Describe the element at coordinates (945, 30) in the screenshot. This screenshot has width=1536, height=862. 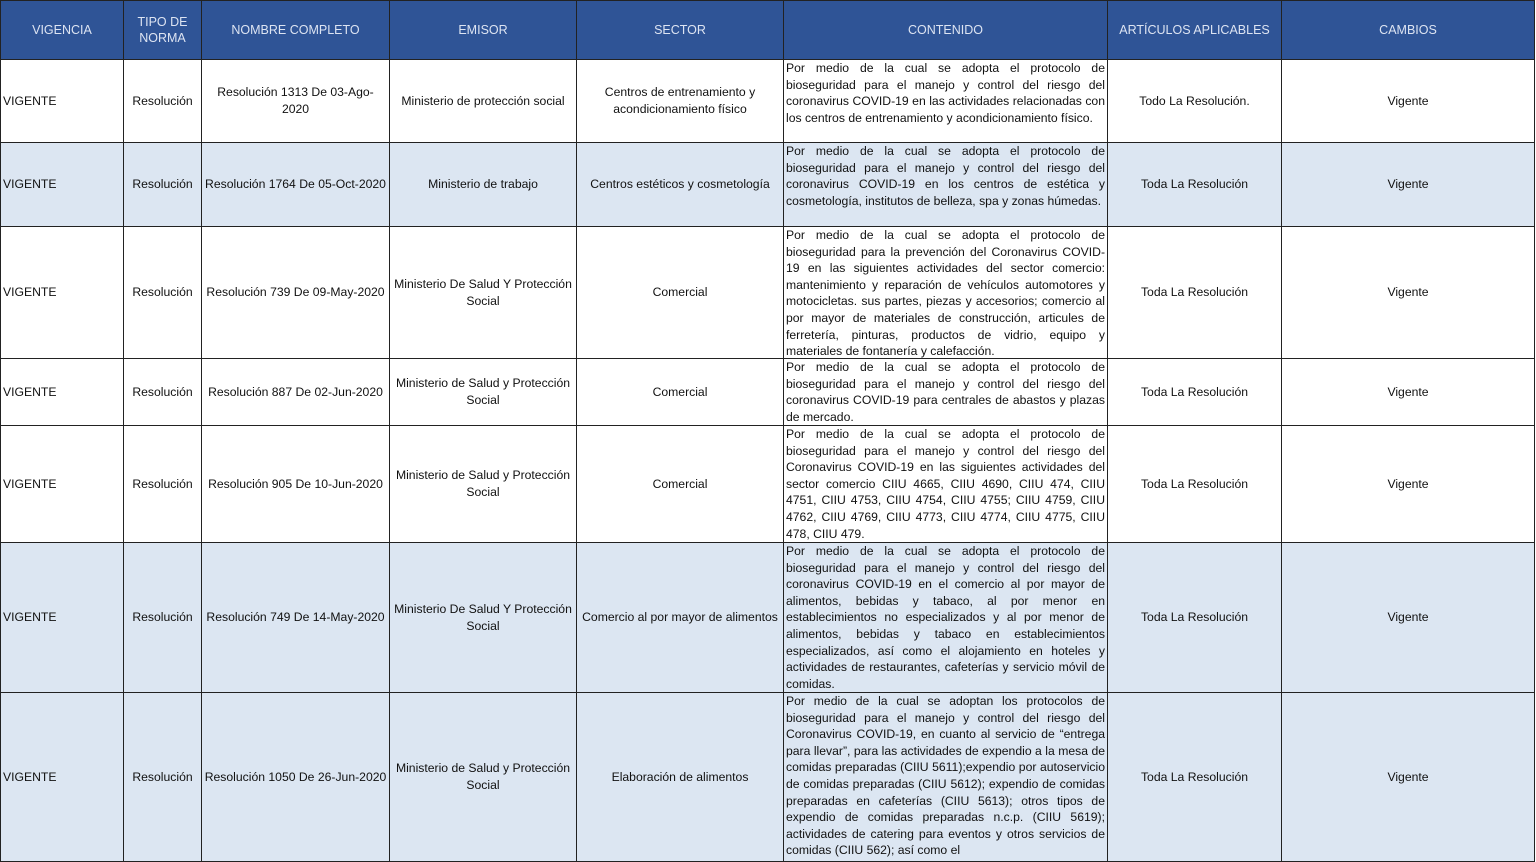
I see `header-contenido: CONTENIDO` at that location.